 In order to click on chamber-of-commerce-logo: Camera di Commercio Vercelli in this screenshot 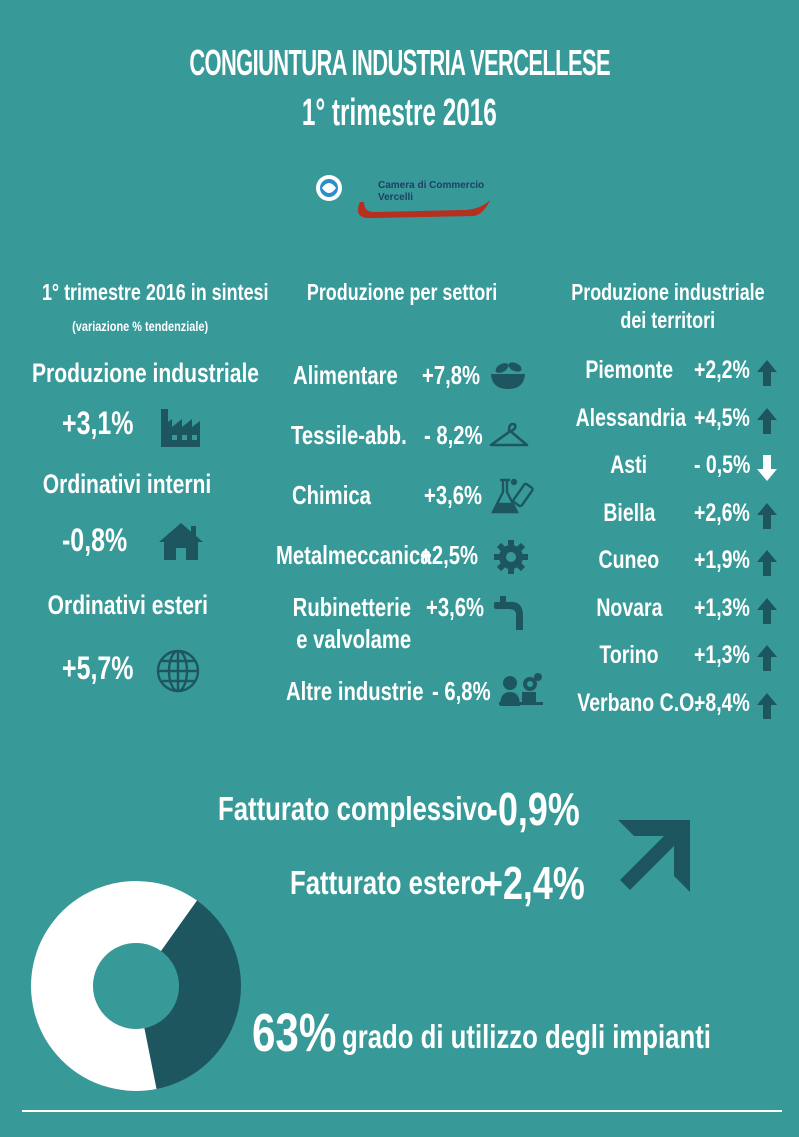, I will do `click(402, 199)`.